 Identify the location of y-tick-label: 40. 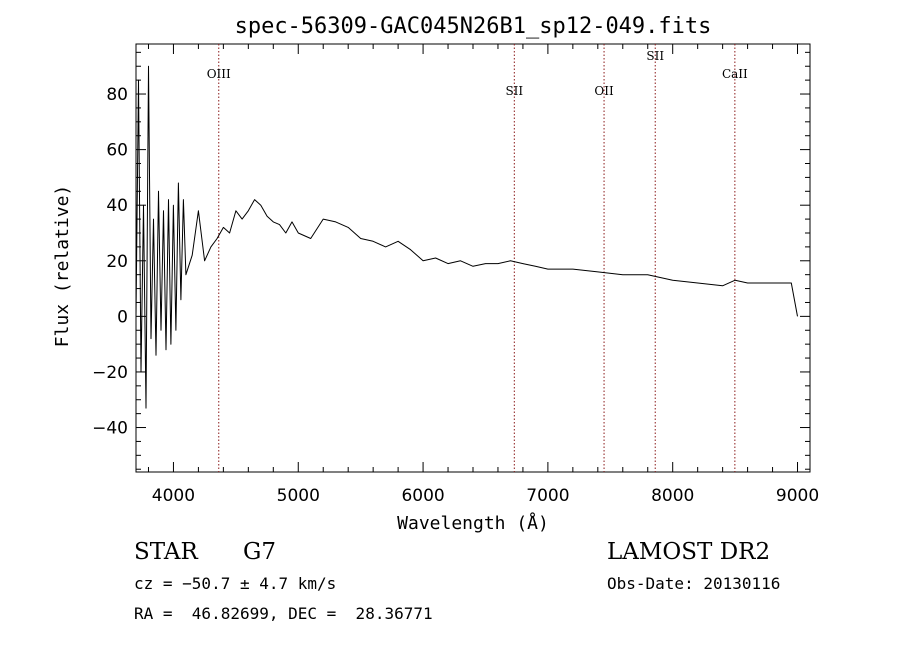
(117, 206).